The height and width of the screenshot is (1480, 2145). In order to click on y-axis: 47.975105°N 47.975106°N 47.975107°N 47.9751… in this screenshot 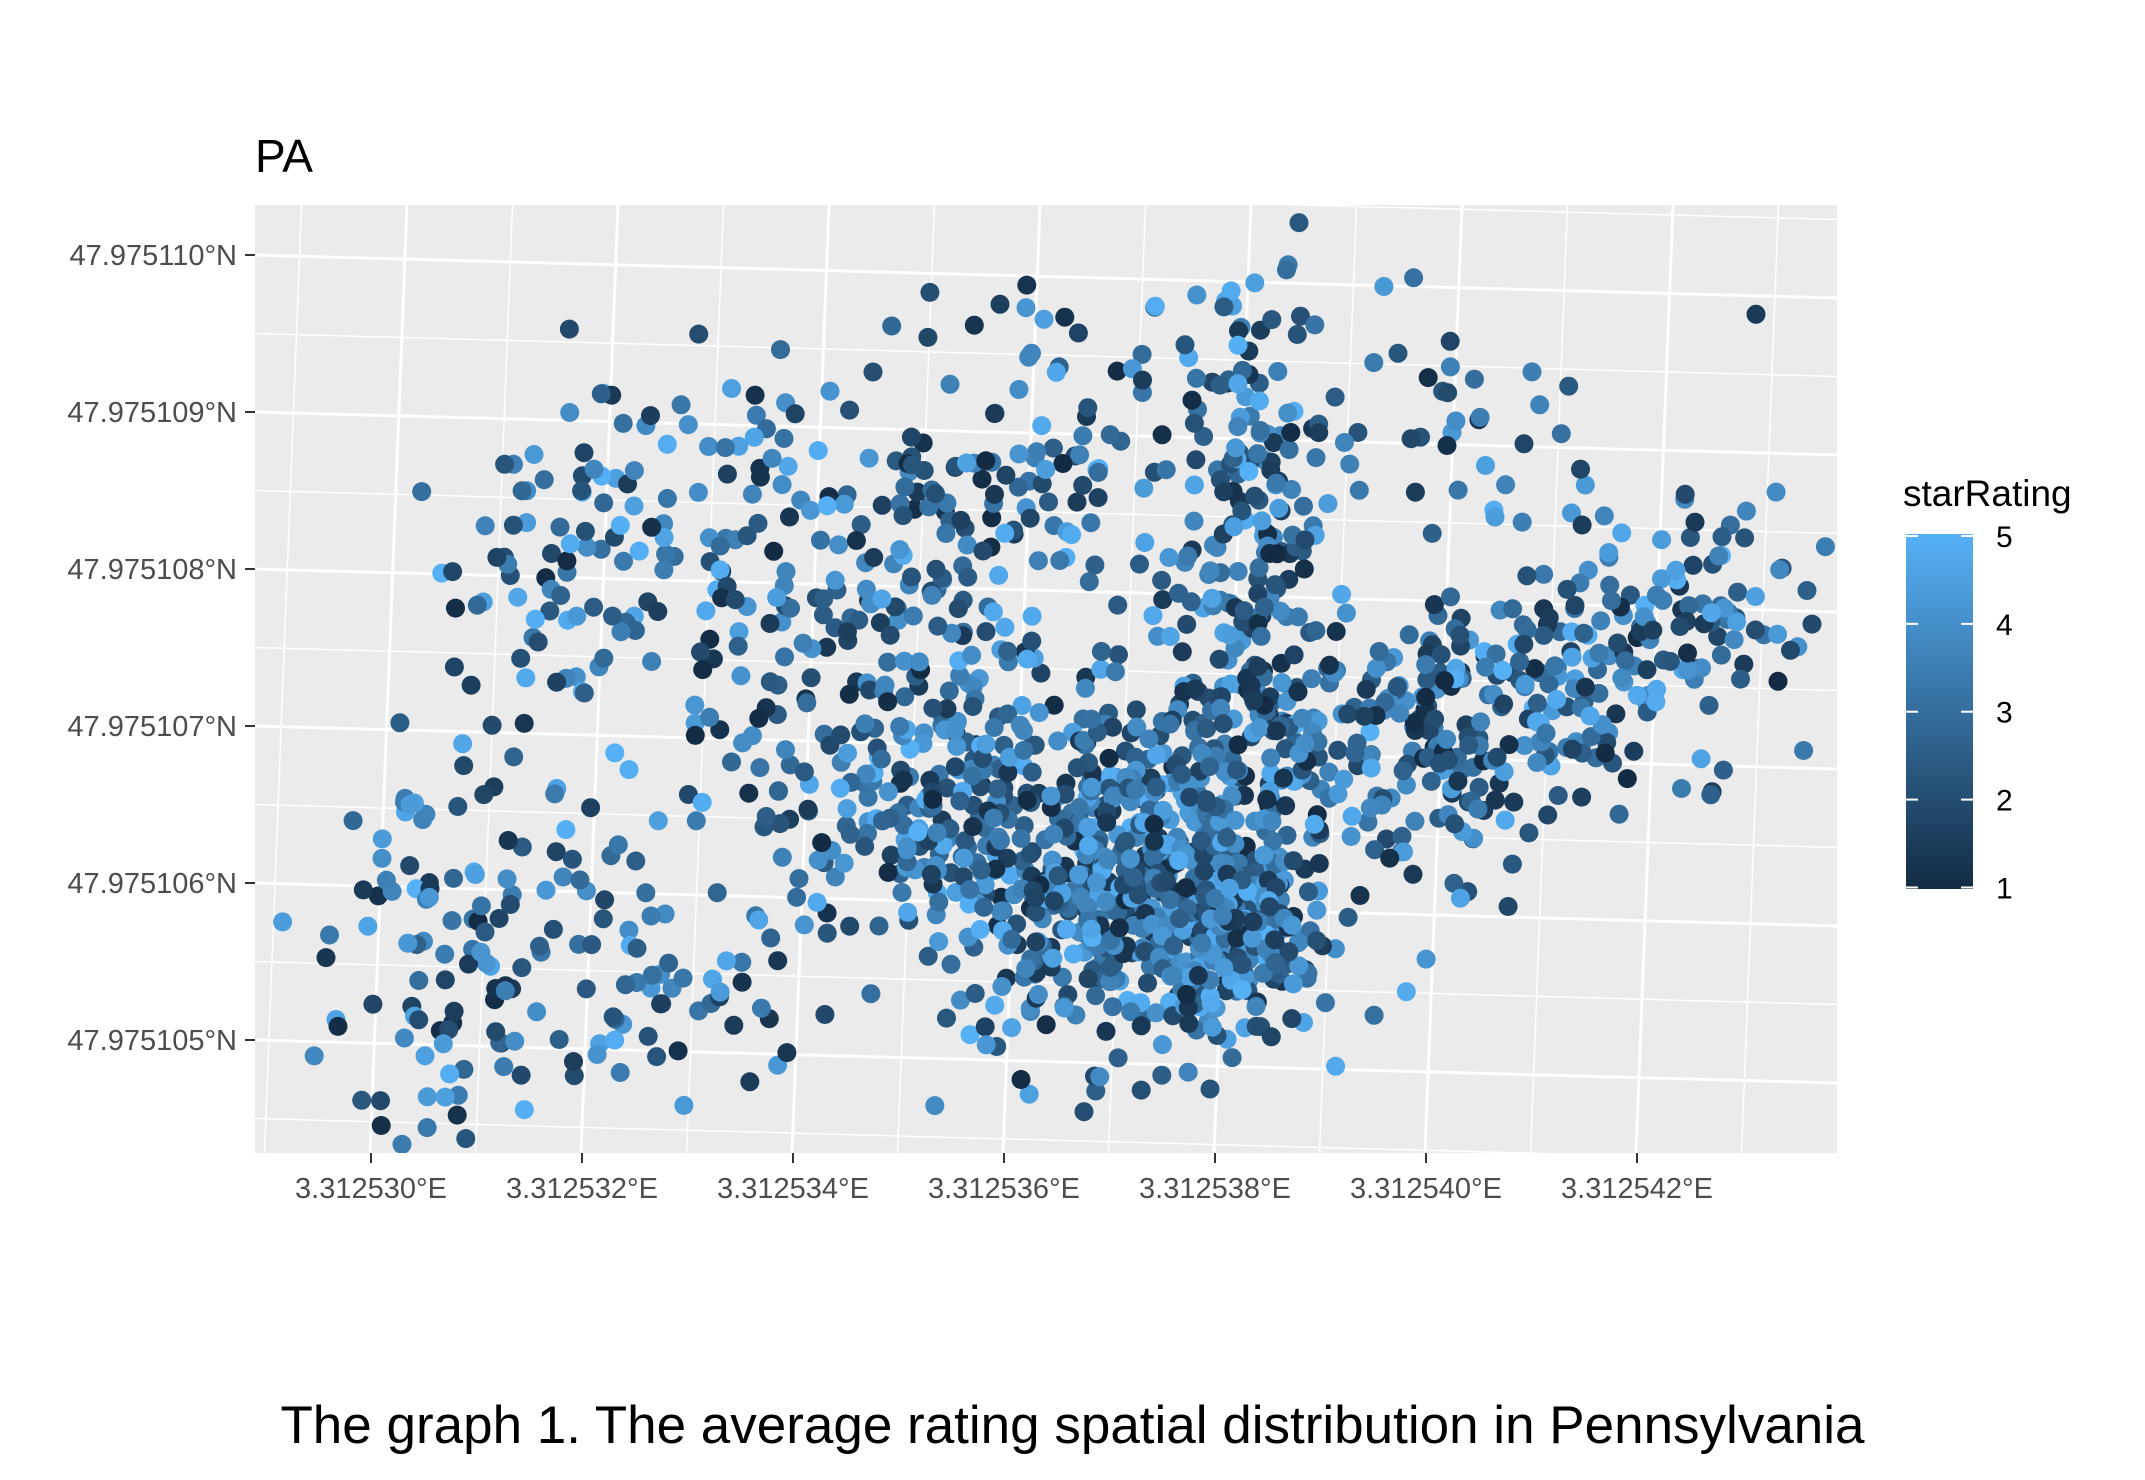, I will do `click(161, 648)`.